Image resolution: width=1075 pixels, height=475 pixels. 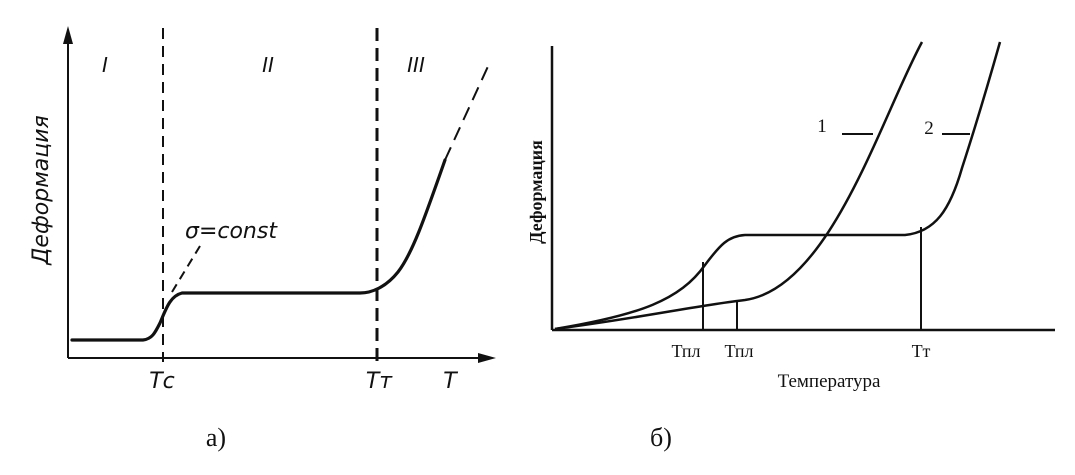 I want to click on extrapolation-dash-glass, so click(x=186, y=269).